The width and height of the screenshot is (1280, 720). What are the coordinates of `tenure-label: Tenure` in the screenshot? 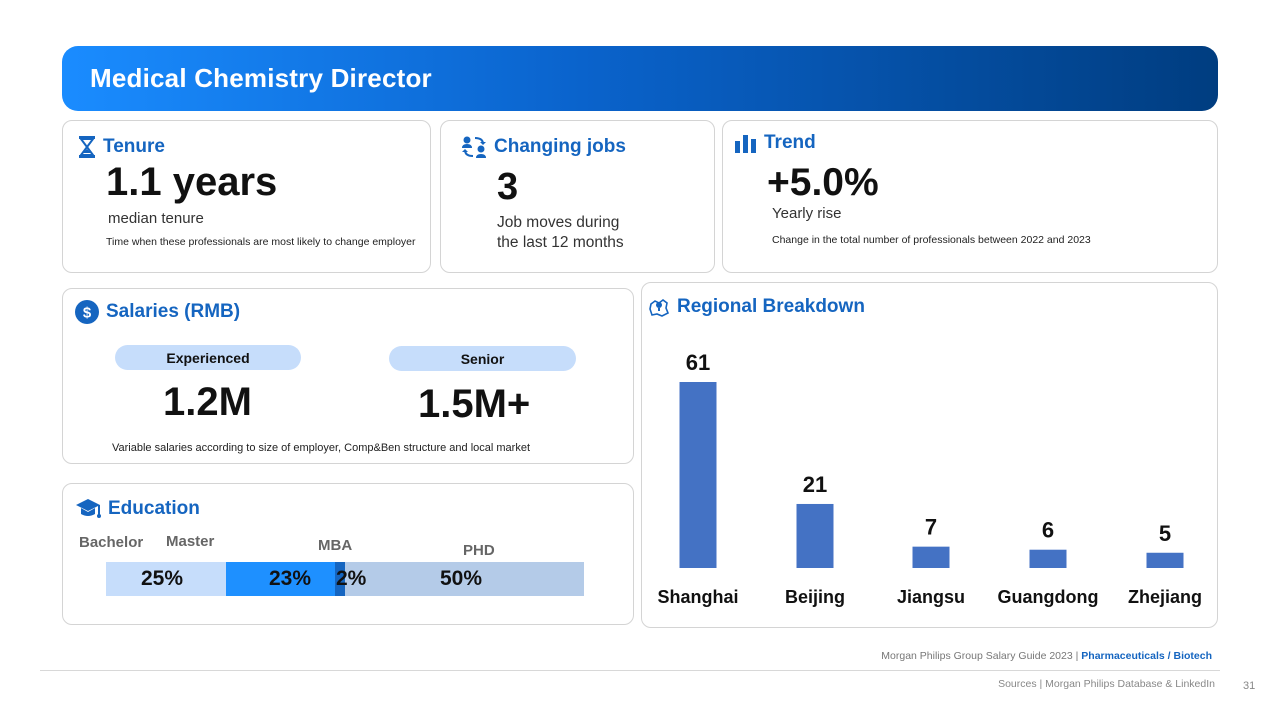 It's located at (134, 146).